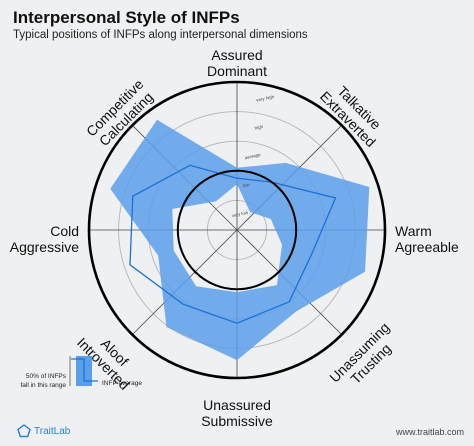  I want to click on axis-label-line: Assured, so click(236, 55).